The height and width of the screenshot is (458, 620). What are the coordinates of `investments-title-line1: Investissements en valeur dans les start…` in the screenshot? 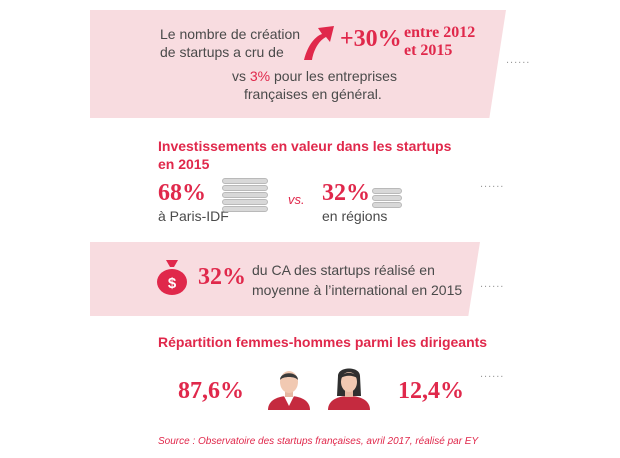 It's located at (305, 146).